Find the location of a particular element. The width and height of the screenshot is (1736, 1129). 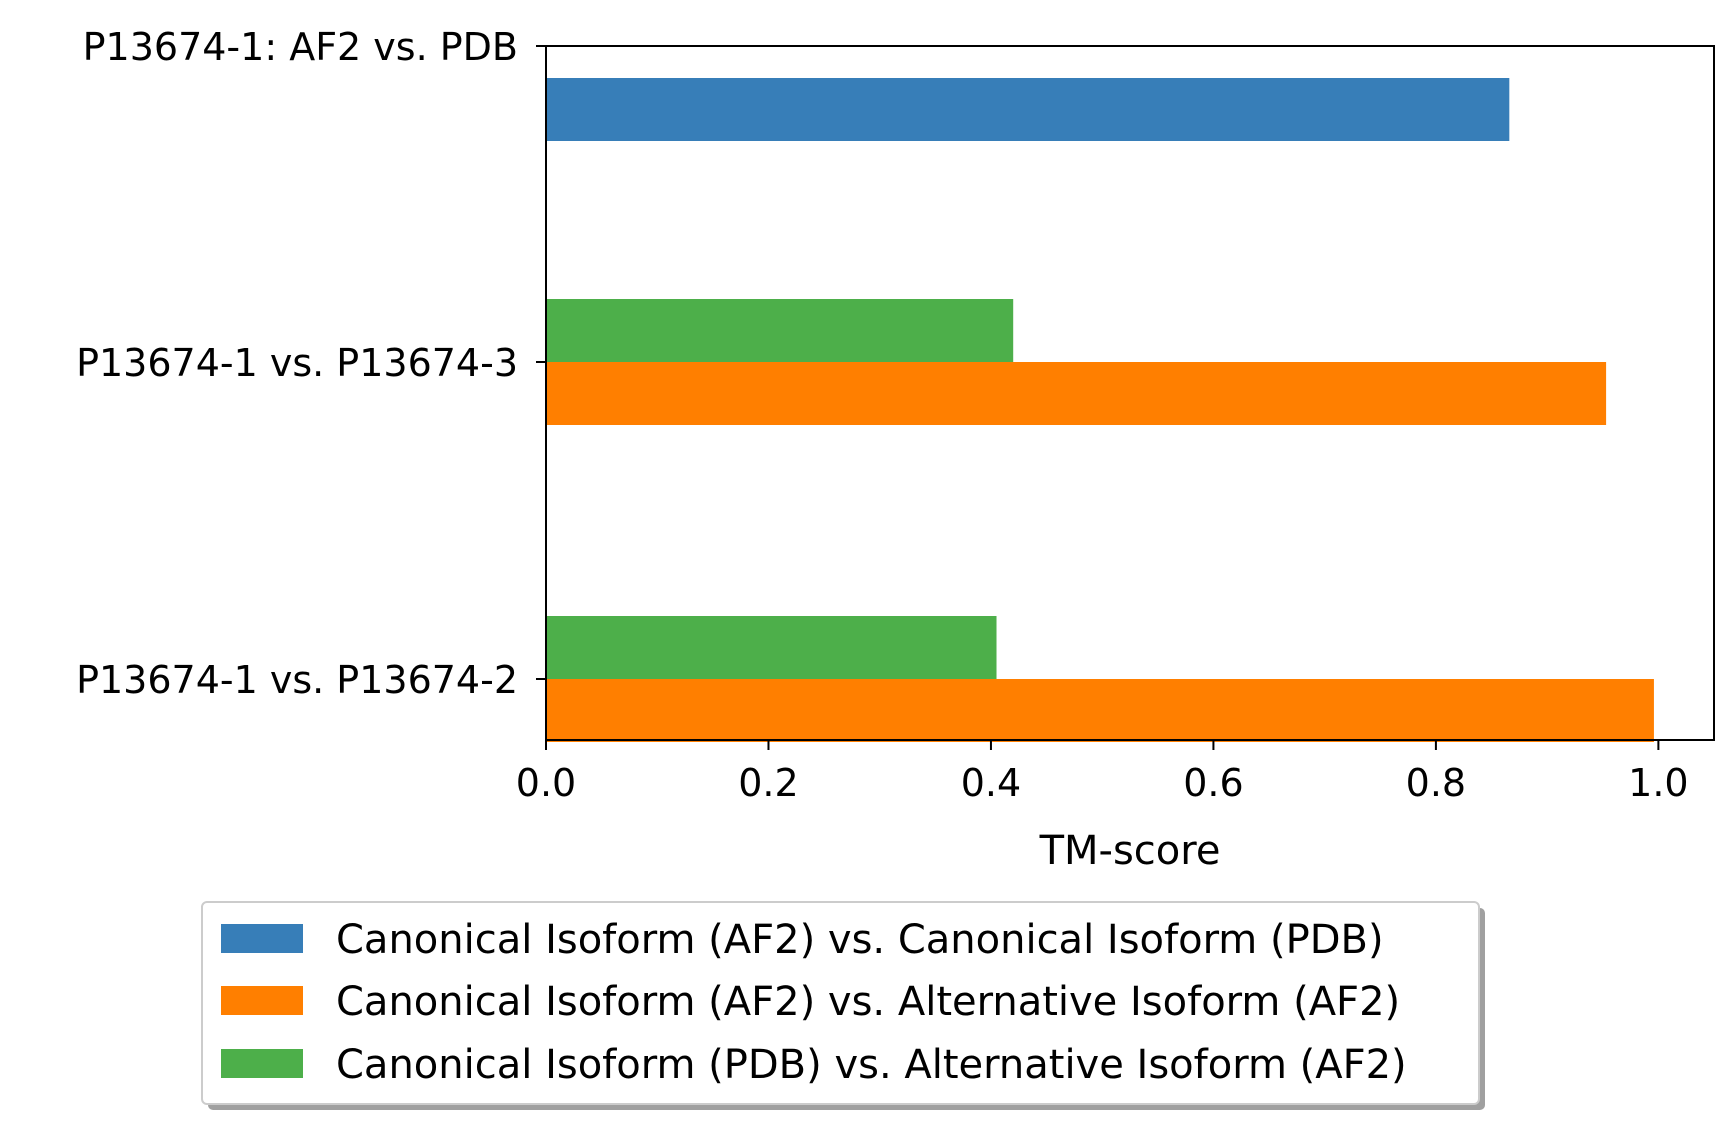

y-tick-label: P13674-1 vs. P13674-2 is located at coordinates (297, 680).